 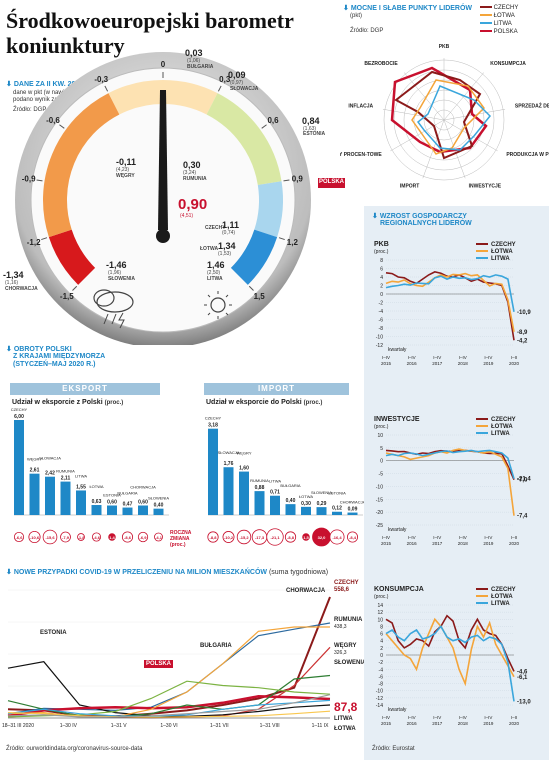 I want to click on growth-x-tick: 2017, so click(x=437, y=543).